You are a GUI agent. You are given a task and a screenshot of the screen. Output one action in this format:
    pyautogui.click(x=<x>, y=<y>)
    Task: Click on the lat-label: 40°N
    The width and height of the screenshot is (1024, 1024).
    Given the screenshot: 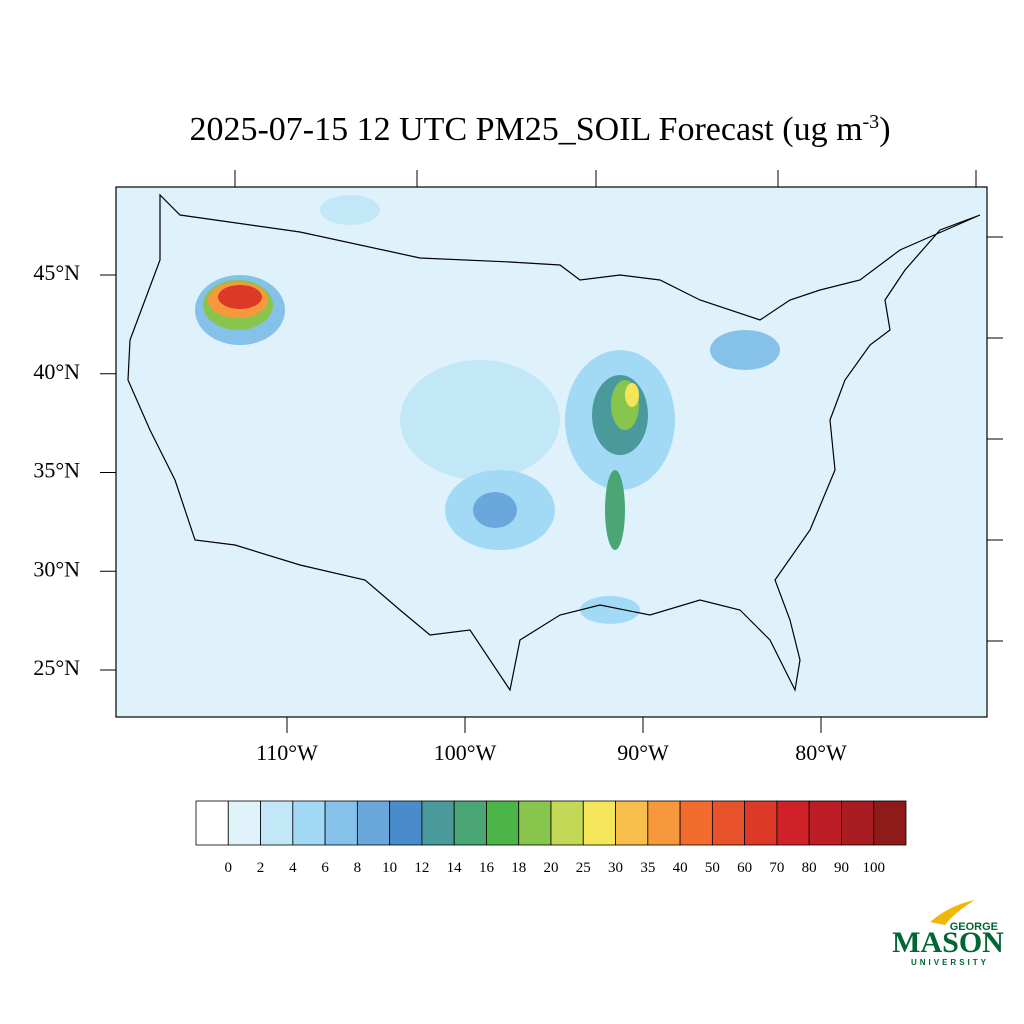 What is the action you would take?
    pyautogui.click(x=56, y=371)
    